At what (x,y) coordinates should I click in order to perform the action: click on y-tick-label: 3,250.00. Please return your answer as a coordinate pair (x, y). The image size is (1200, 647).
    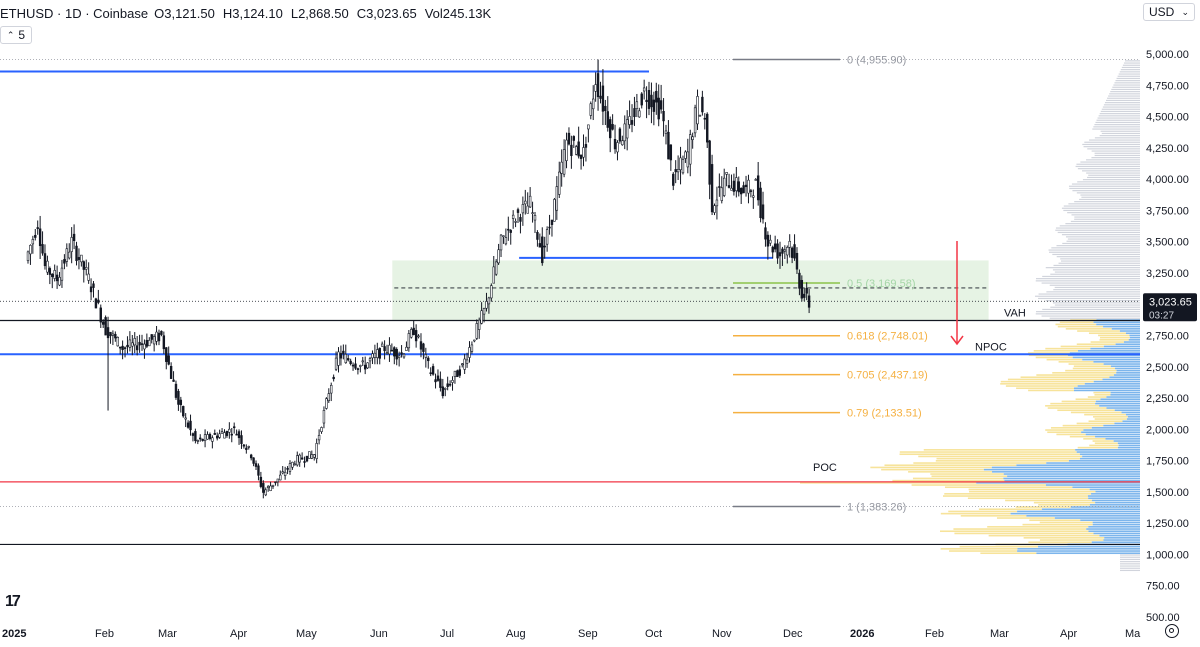
    Looking at the image, I should click on (1167, 274).